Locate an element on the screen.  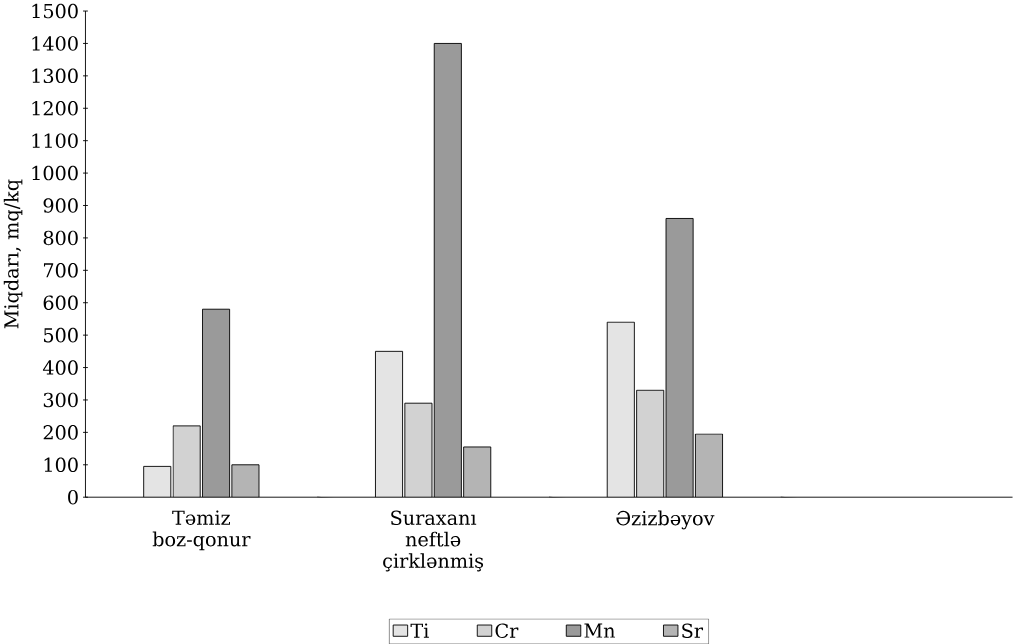
legend-label: Cr is located at coordinates (507, 630).